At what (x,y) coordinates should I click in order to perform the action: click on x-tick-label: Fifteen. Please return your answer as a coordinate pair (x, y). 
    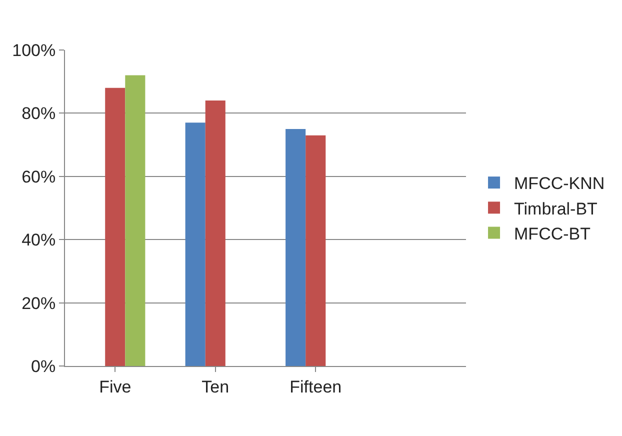
    Looking at the image, I should click on (316, 386).